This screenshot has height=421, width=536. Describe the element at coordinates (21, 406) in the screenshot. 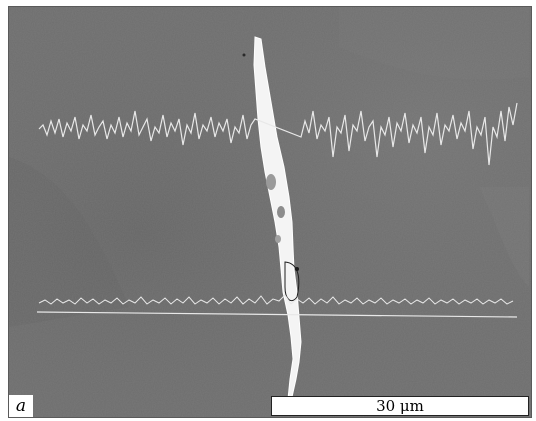

I see `panel-label: a` at that location.